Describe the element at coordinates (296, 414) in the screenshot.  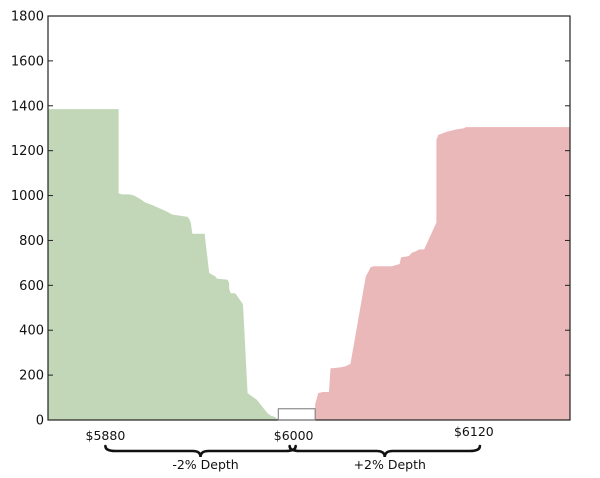
I see `spread-box` at that location.